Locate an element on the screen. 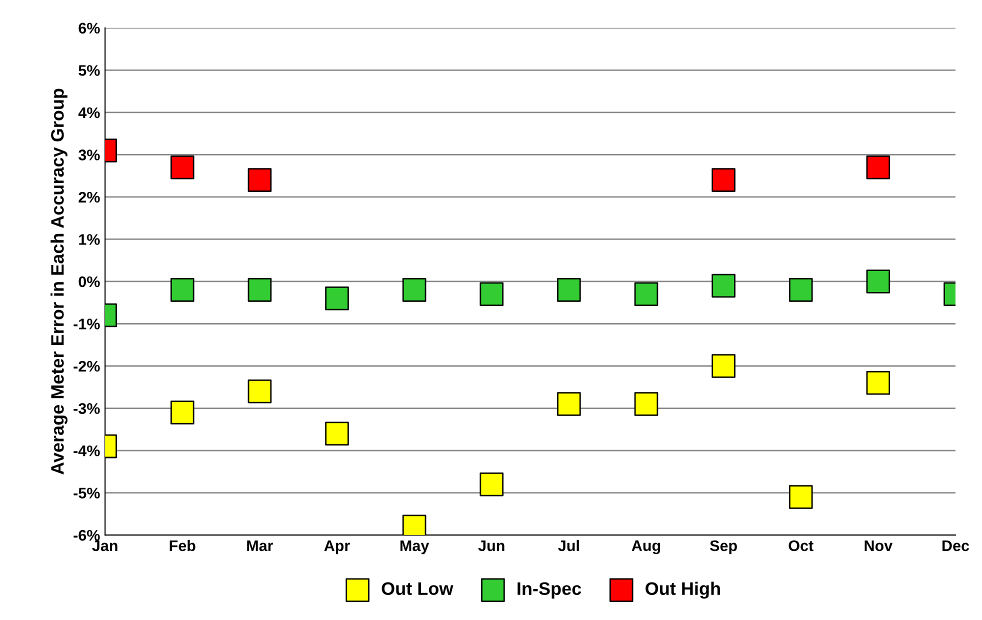 Image resolution: width=982 pixels, height=620 pixels. x-tick-label: Jan is located at coordinates (105, 546).